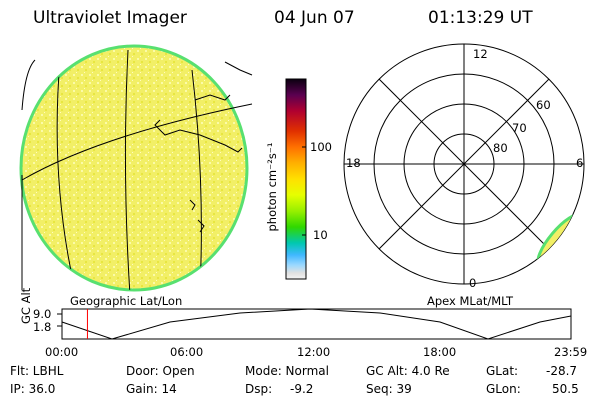 The height and width of the screenshot is (400, 600). I want to click on time-label: 01:13:29 UT, so click(480, 18).